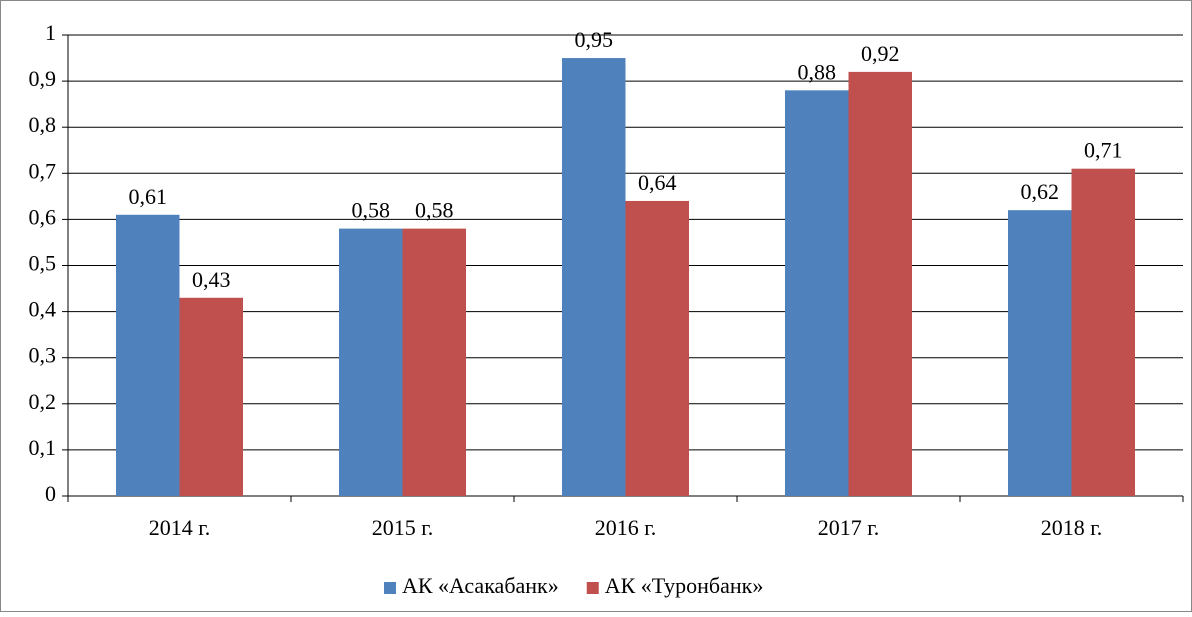 The image size is (1192, 617). I want to click on data-label: 0,95, so click(594, 39).